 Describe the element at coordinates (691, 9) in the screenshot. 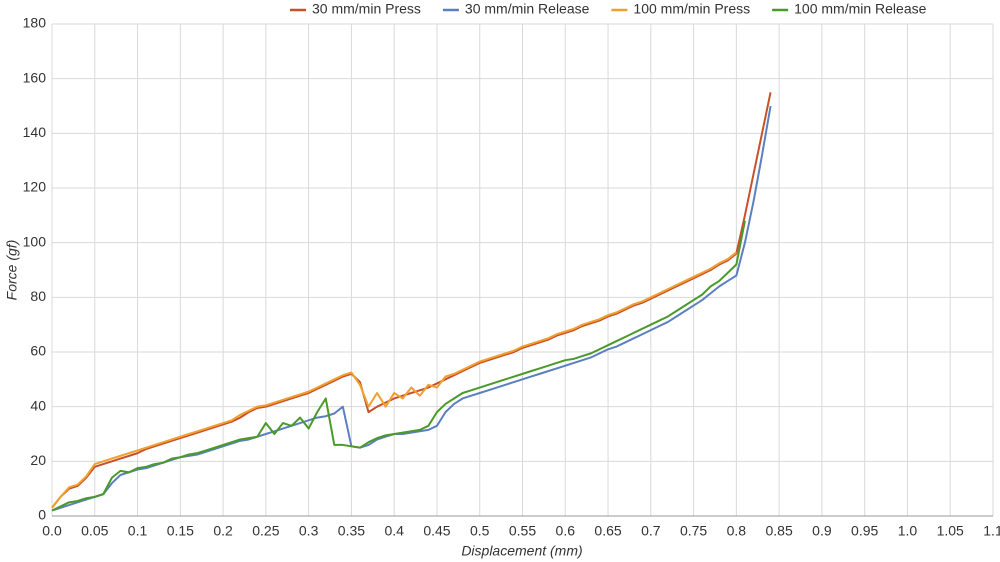

I see `legend-label: 100 mm/min Press` at that location.